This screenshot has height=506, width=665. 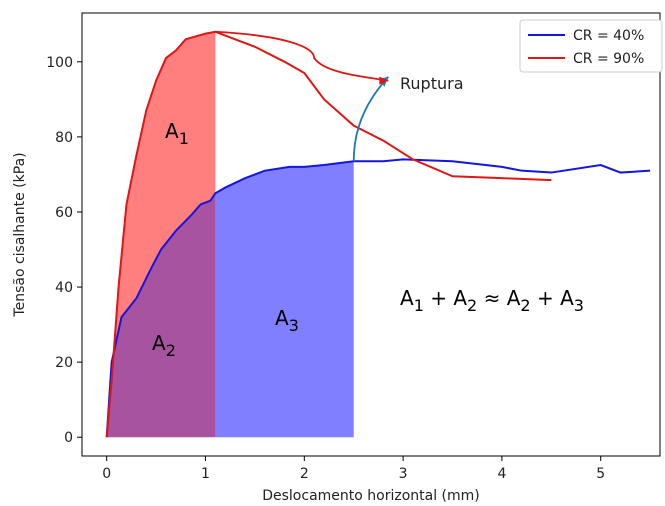 I want to click on legend: CR = 40% CR = 90%, so click(x=591, y=46).